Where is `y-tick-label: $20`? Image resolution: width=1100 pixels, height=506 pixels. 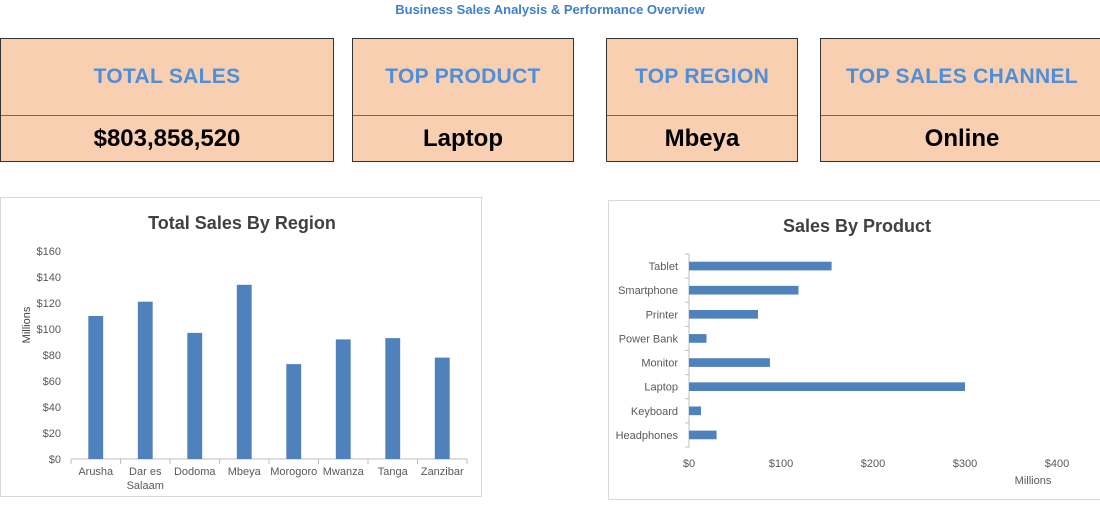 y-tick-label: $20 is located at coordinates (52, 434).